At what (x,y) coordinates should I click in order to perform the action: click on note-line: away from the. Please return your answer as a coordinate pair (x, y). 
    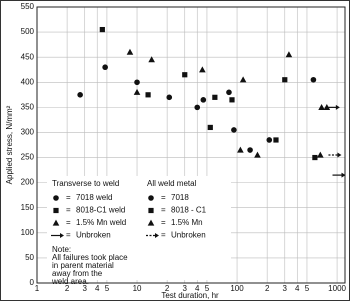
    Looking at the image, I should click on (77, 273).